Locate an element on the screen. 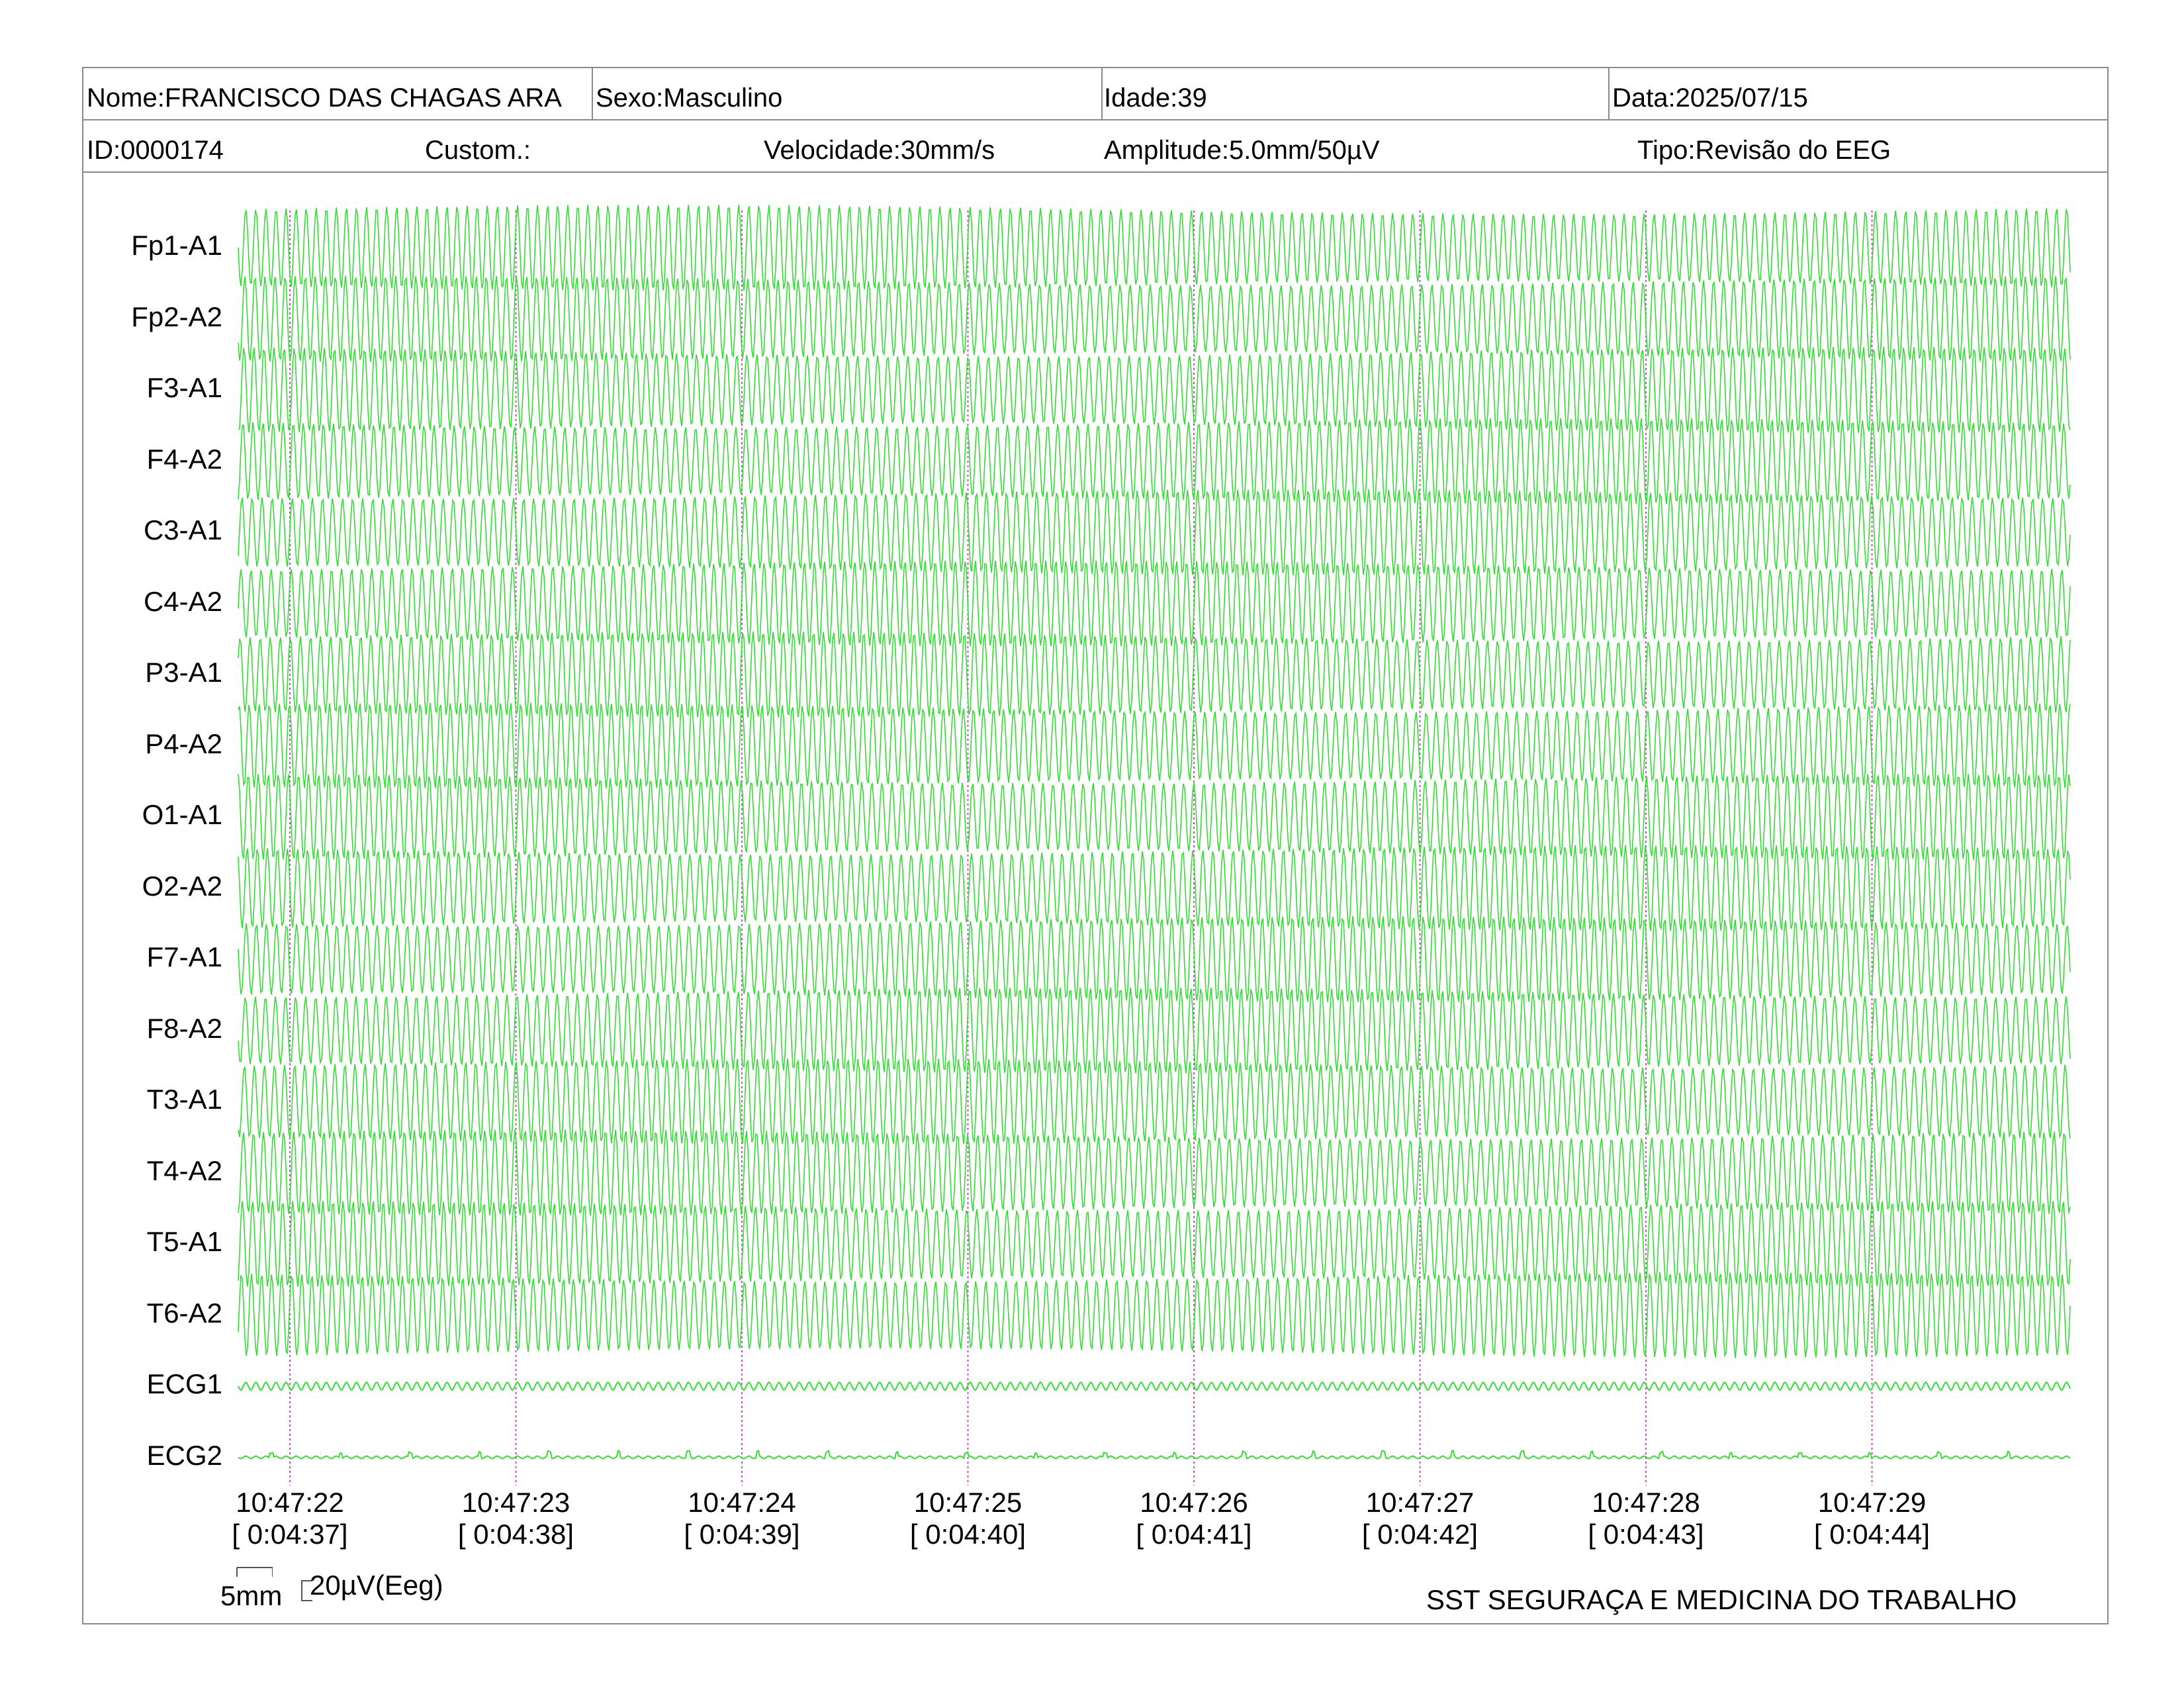 This screenshot has height=1688, width=2184. channel-label: T5-A1 is located at coordinates (184, 1241).